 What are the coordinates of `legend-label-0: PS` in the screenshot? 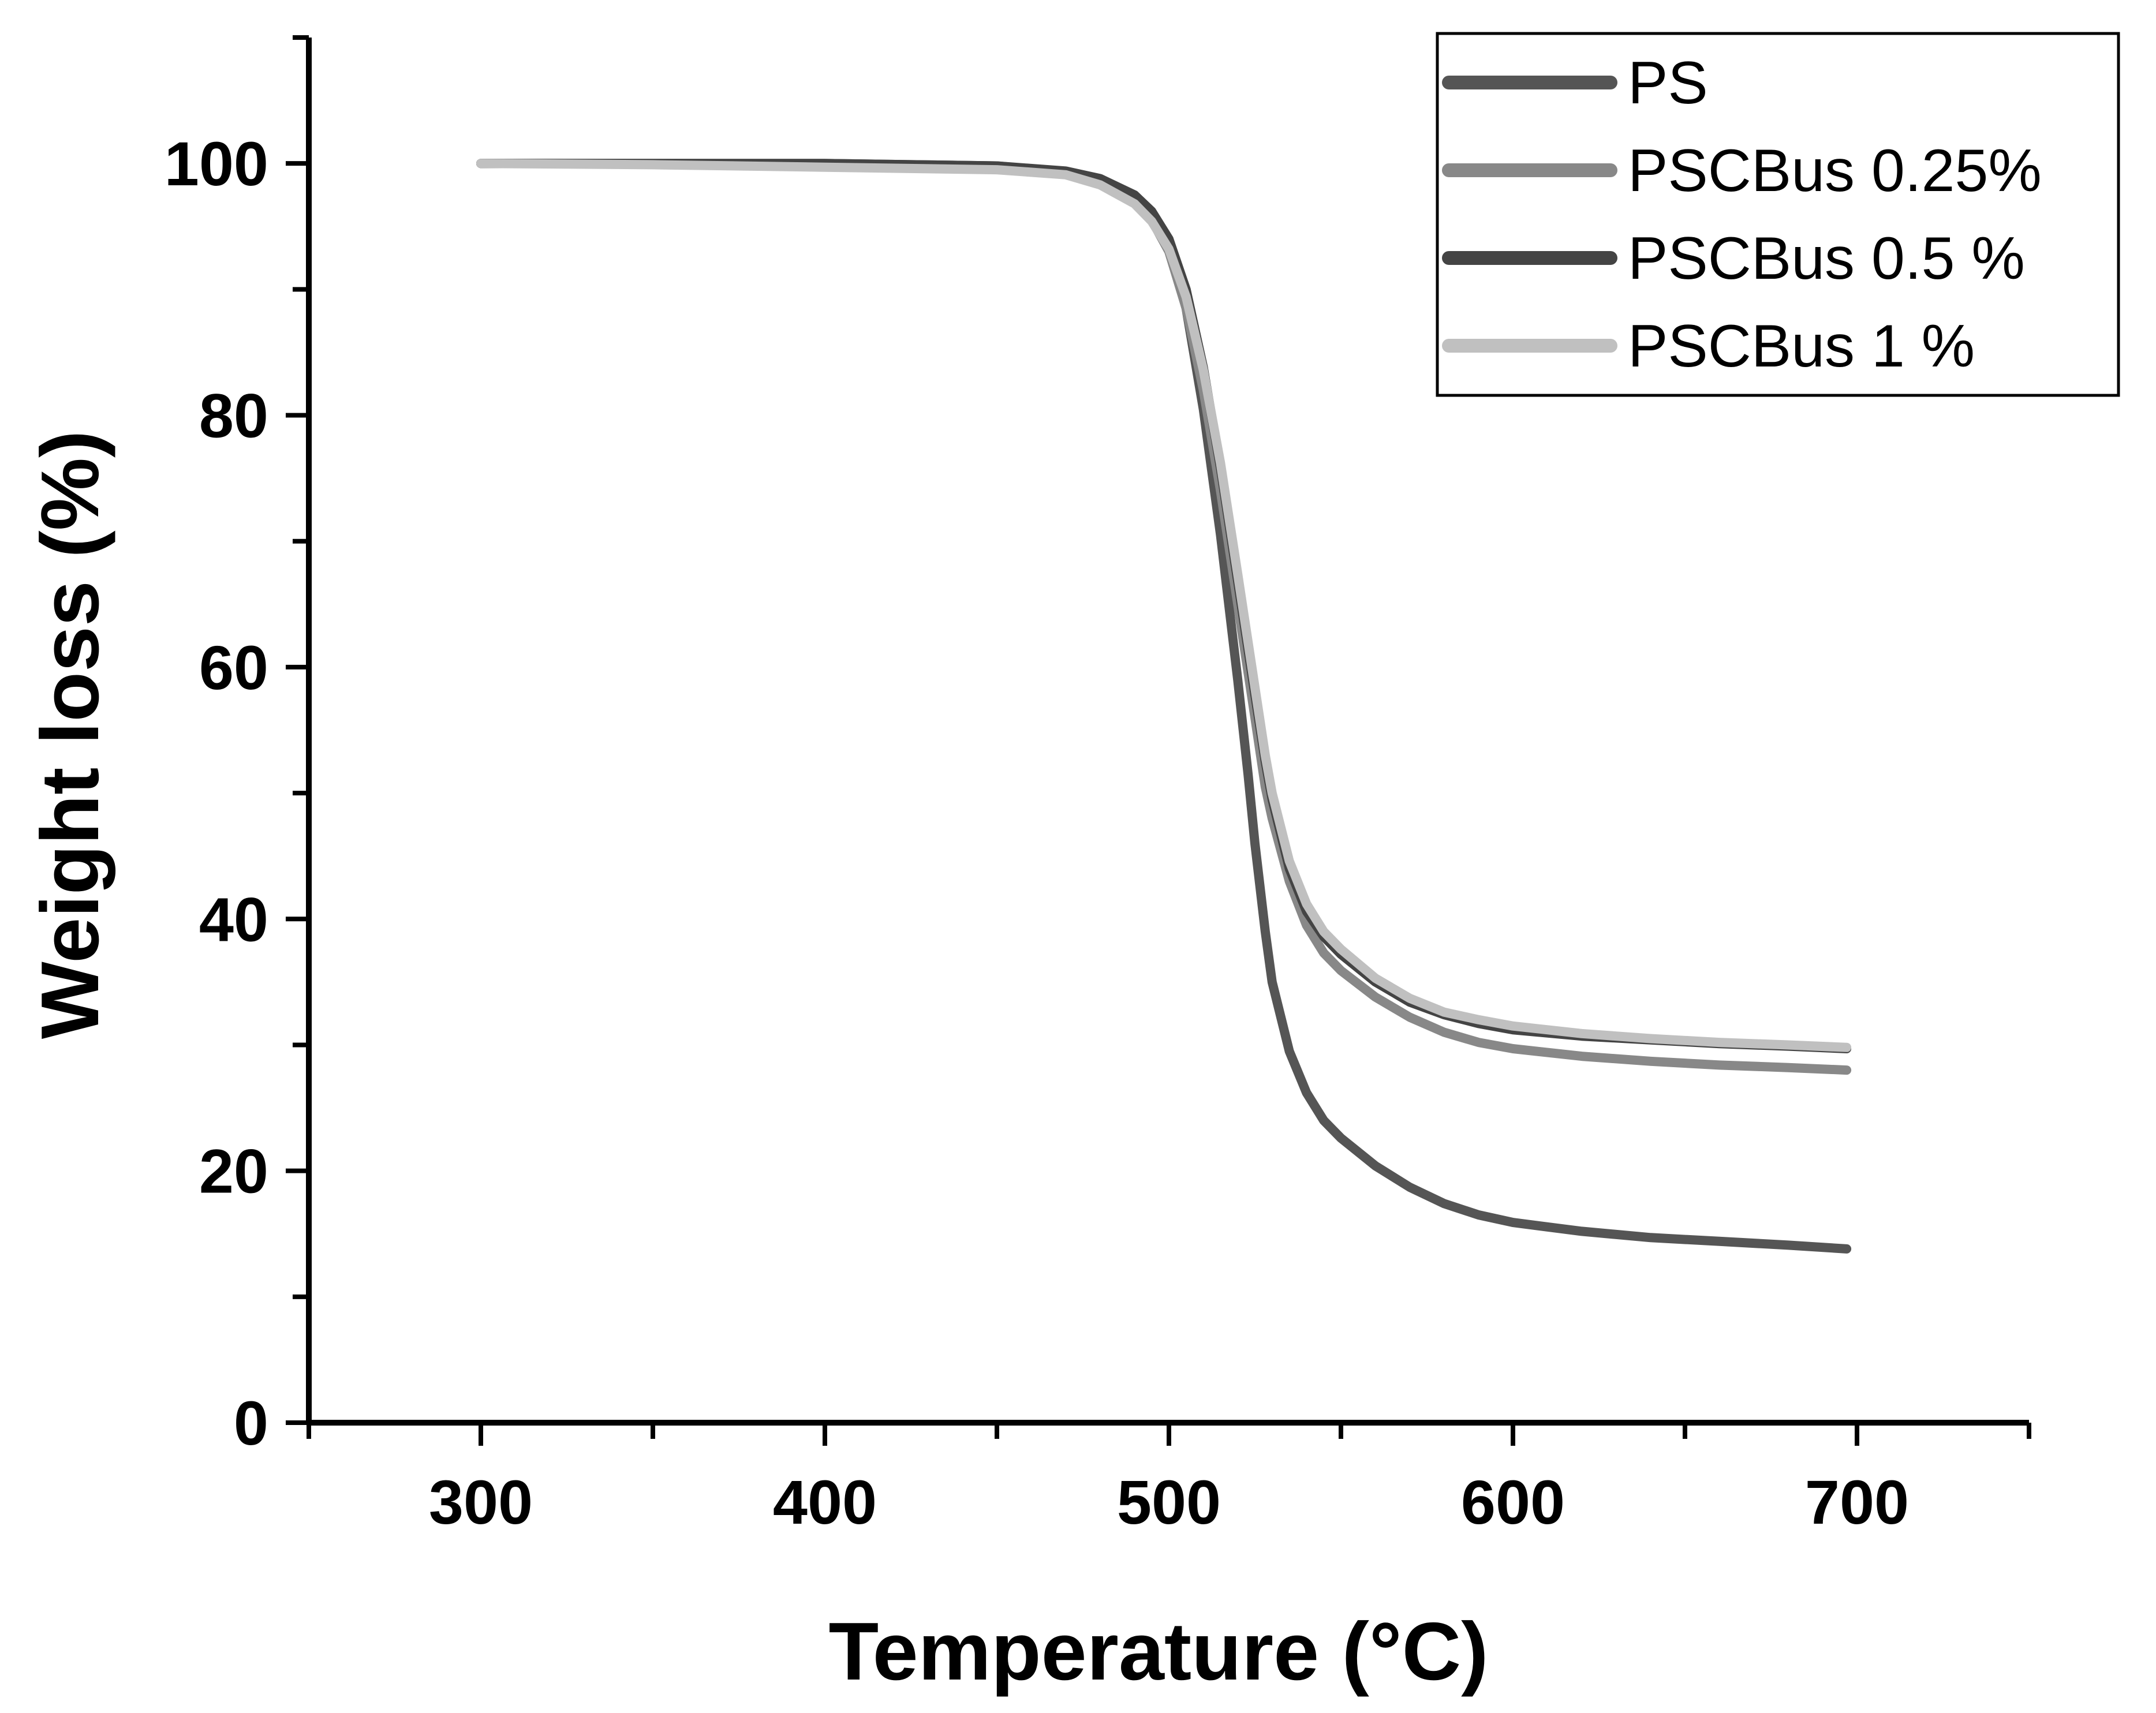 It's located at (1668, 83).